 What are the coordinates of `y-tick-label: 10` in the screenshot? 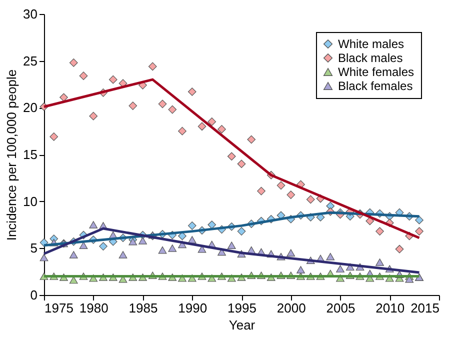 It's located at (30, 201).